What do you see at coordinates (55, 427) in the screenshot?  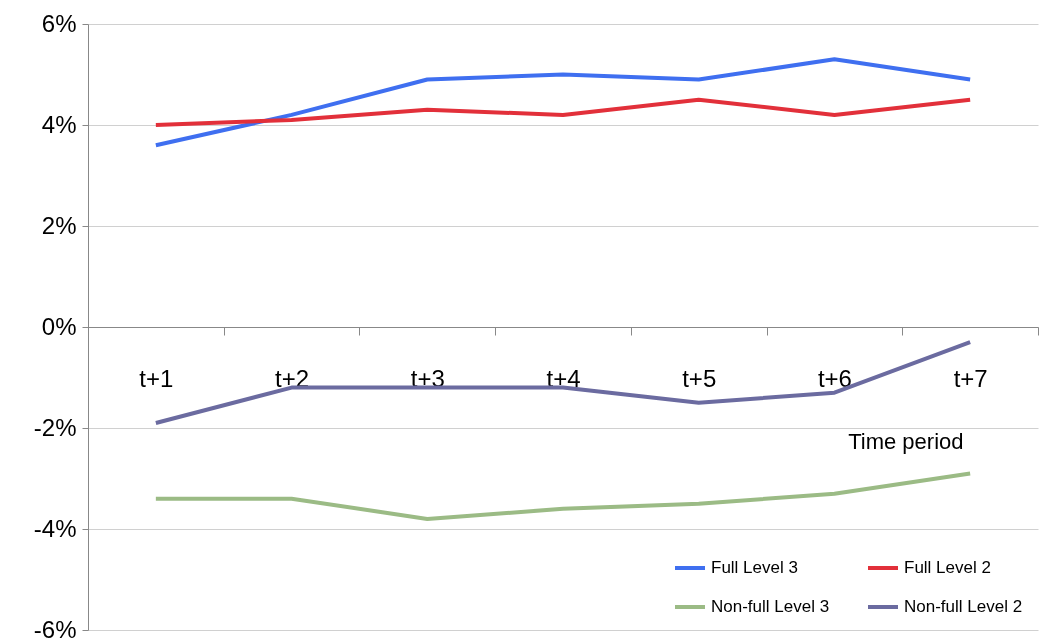 I see `y-tick-label: -2%` at bounding box center [55, 427].